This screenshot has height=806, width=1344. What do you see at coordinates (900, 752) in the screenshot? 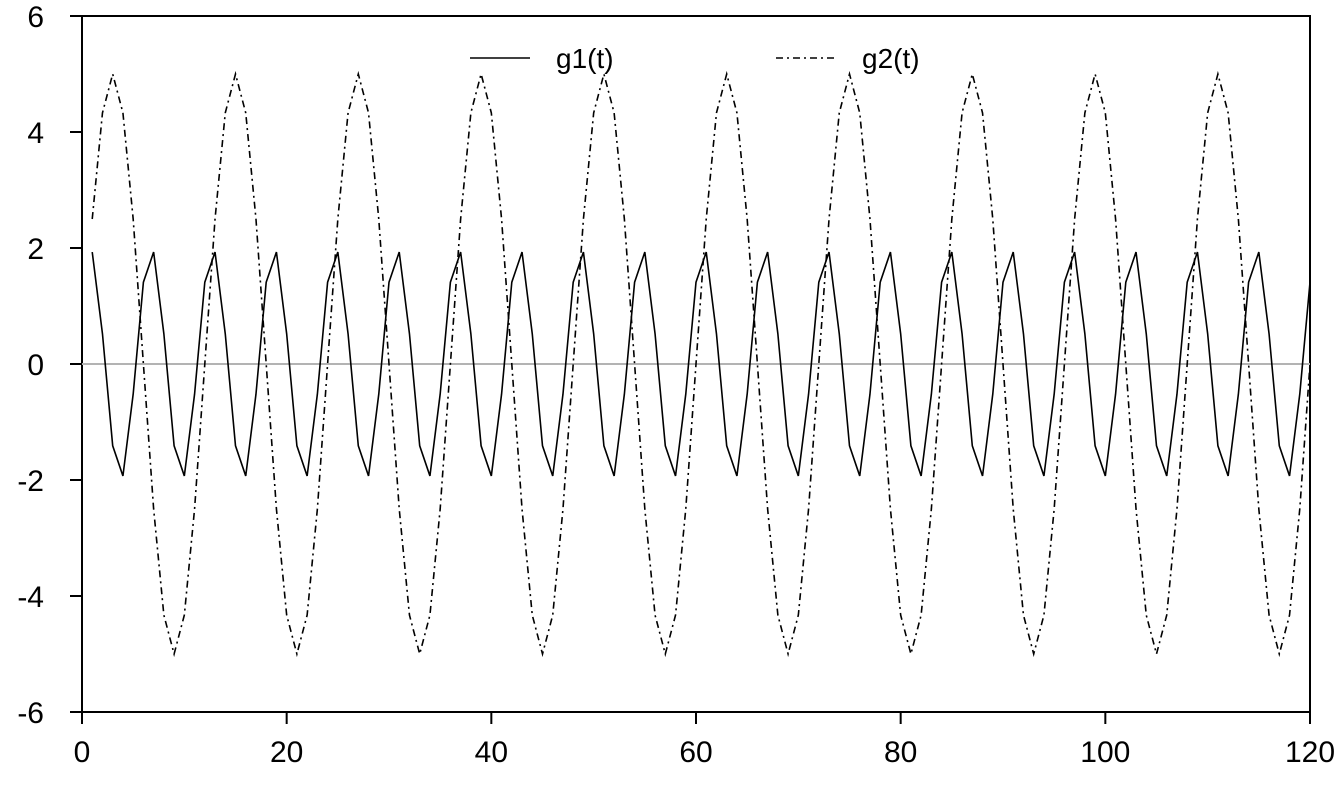
I see `x-tick-label: 80` at bounding box center [900, 752].